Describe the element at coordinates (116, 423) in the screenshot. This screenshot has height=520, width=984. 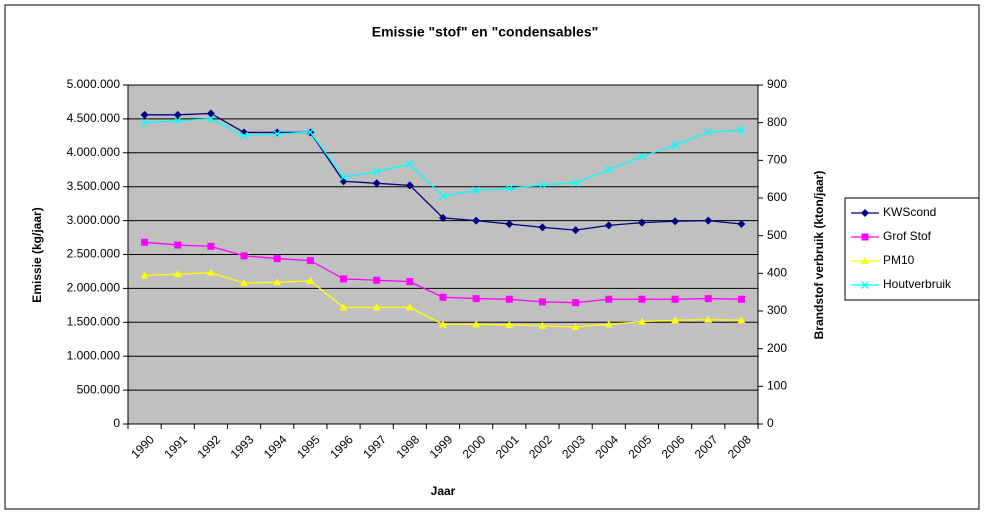
I see `y-tick-label: 0` at that location.